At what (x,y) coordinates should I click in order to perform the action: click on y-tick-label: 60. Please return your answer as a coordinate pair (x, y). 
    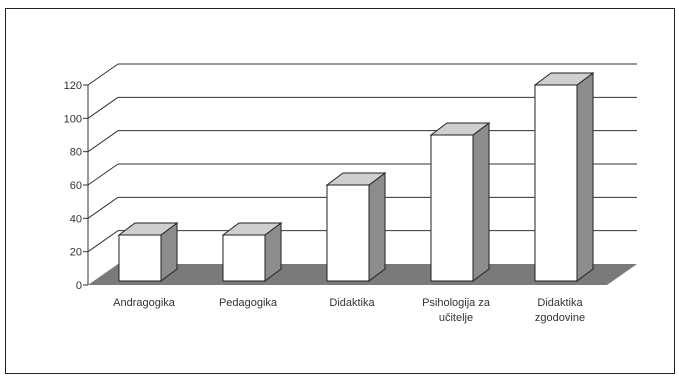
    Looking at the image, I should click on (76, 186).